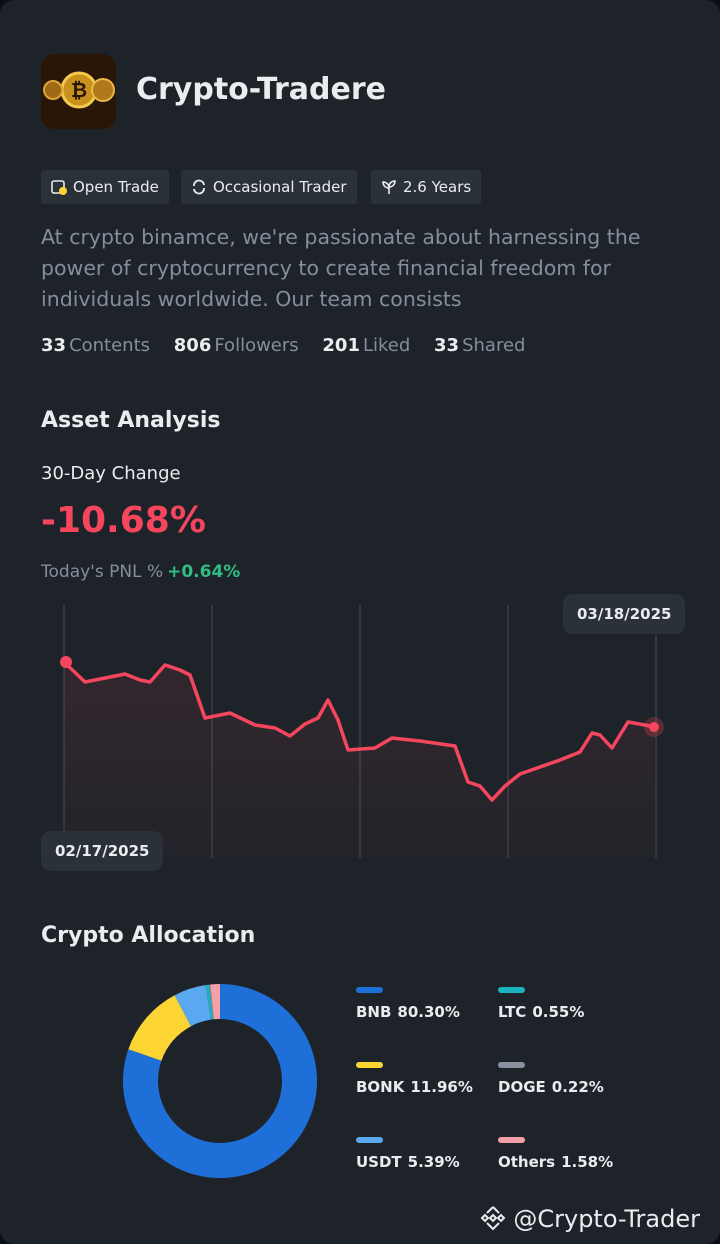 Image resolution: width=720 pixels, height=1244 pixels. I want to click on legend-value: 5.39%, so click(433, 1162).